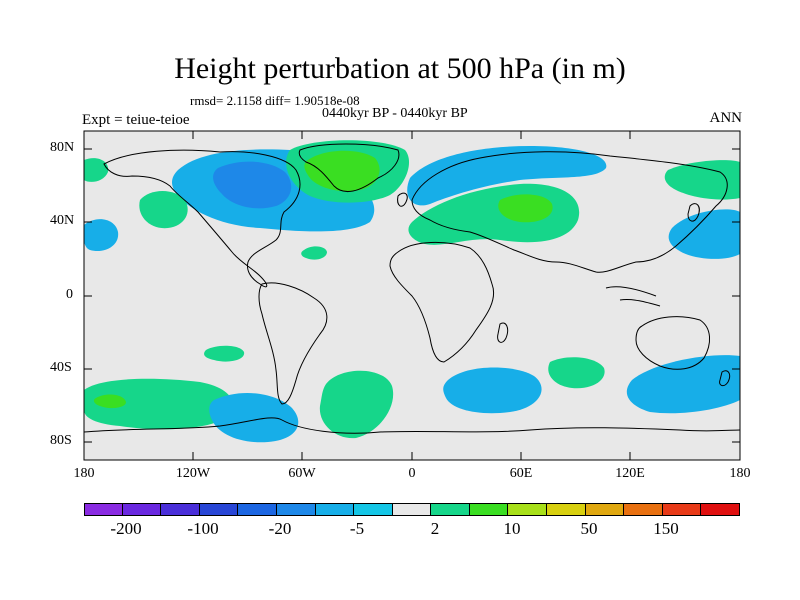  I want to click on coast-south-america, so click(293, 343).